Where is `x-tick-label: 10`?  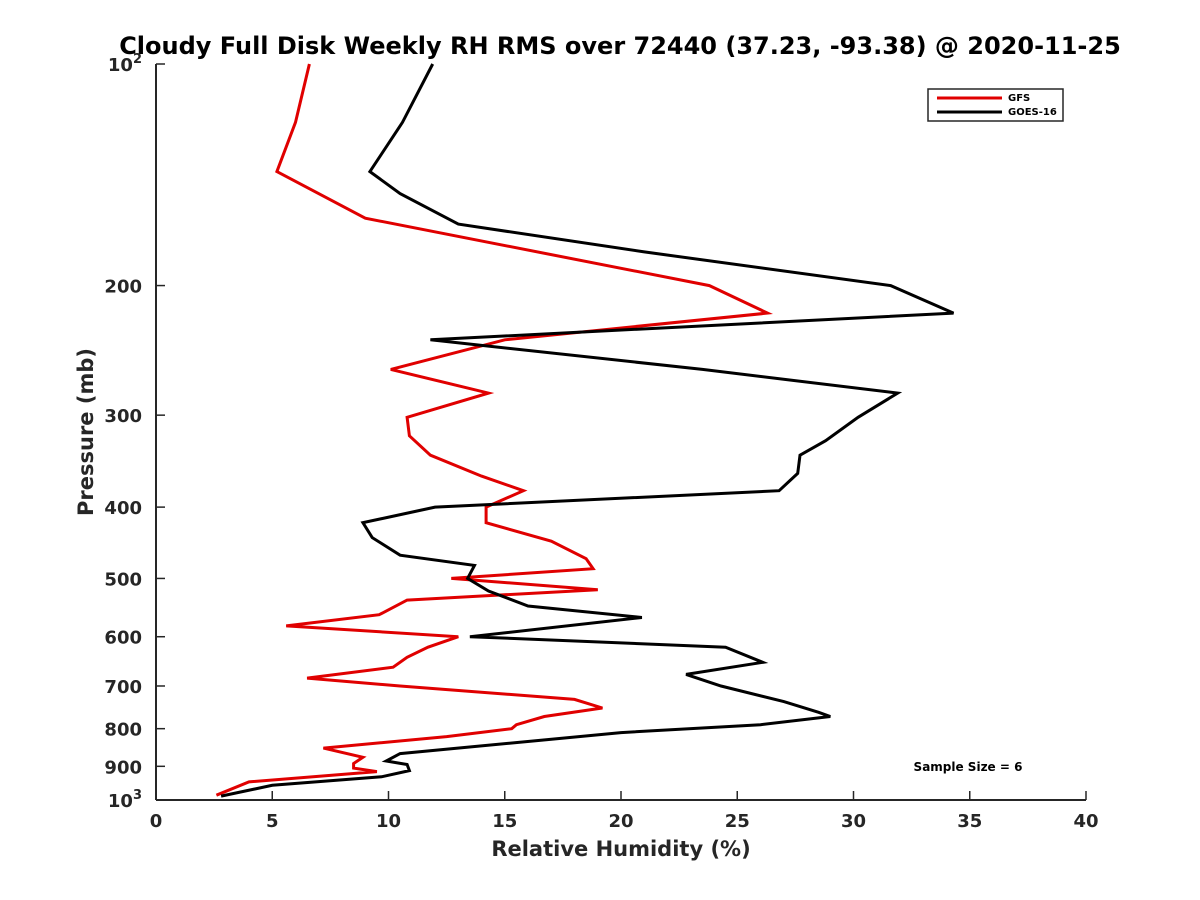 x-tick-label: 10 is located at coordinates (388, 821).